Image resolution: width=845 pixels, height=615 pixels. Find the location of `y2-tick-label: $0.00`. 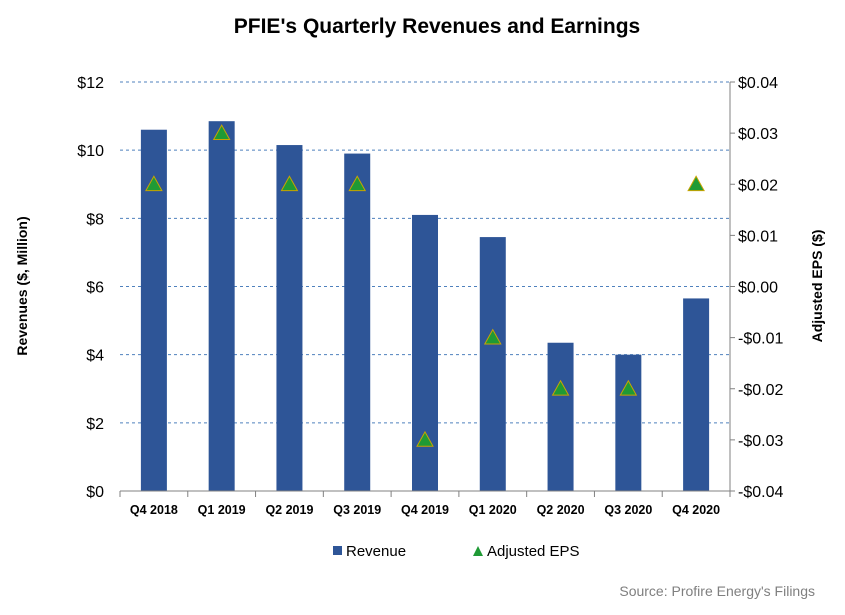

y2-tick-label: $0.00 is located at coordinates (758, 288).